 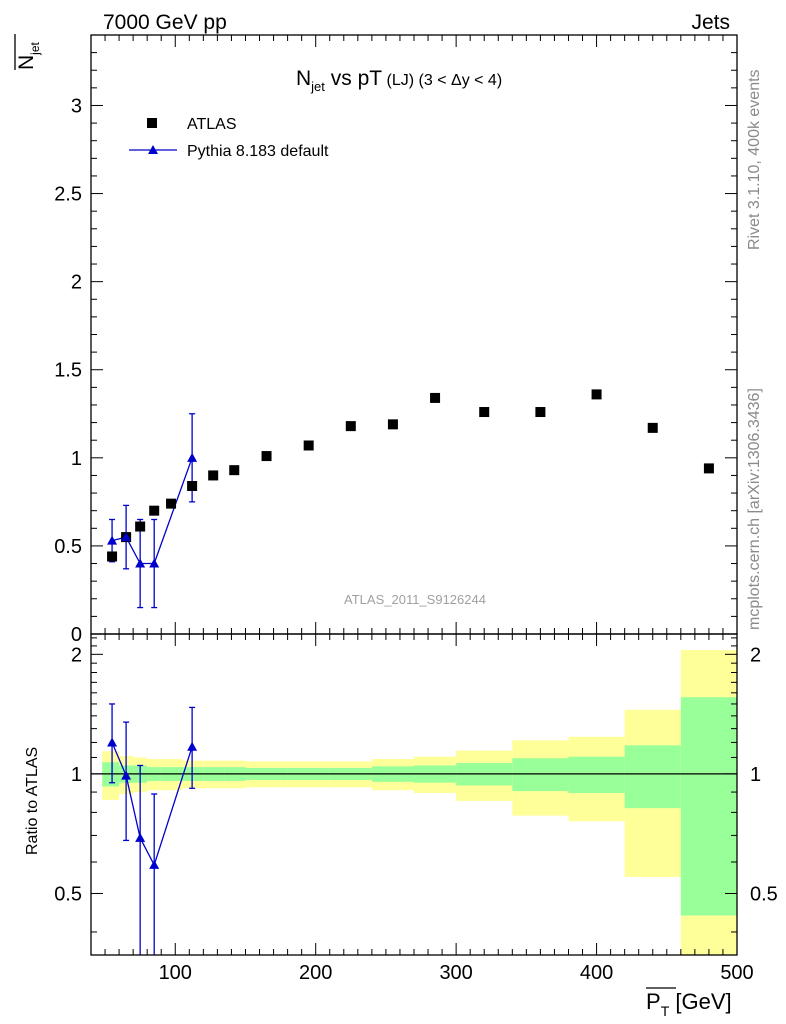 I want to click on legend: ATLAS Pythia 8.183 default, so click(x=229, y=138).